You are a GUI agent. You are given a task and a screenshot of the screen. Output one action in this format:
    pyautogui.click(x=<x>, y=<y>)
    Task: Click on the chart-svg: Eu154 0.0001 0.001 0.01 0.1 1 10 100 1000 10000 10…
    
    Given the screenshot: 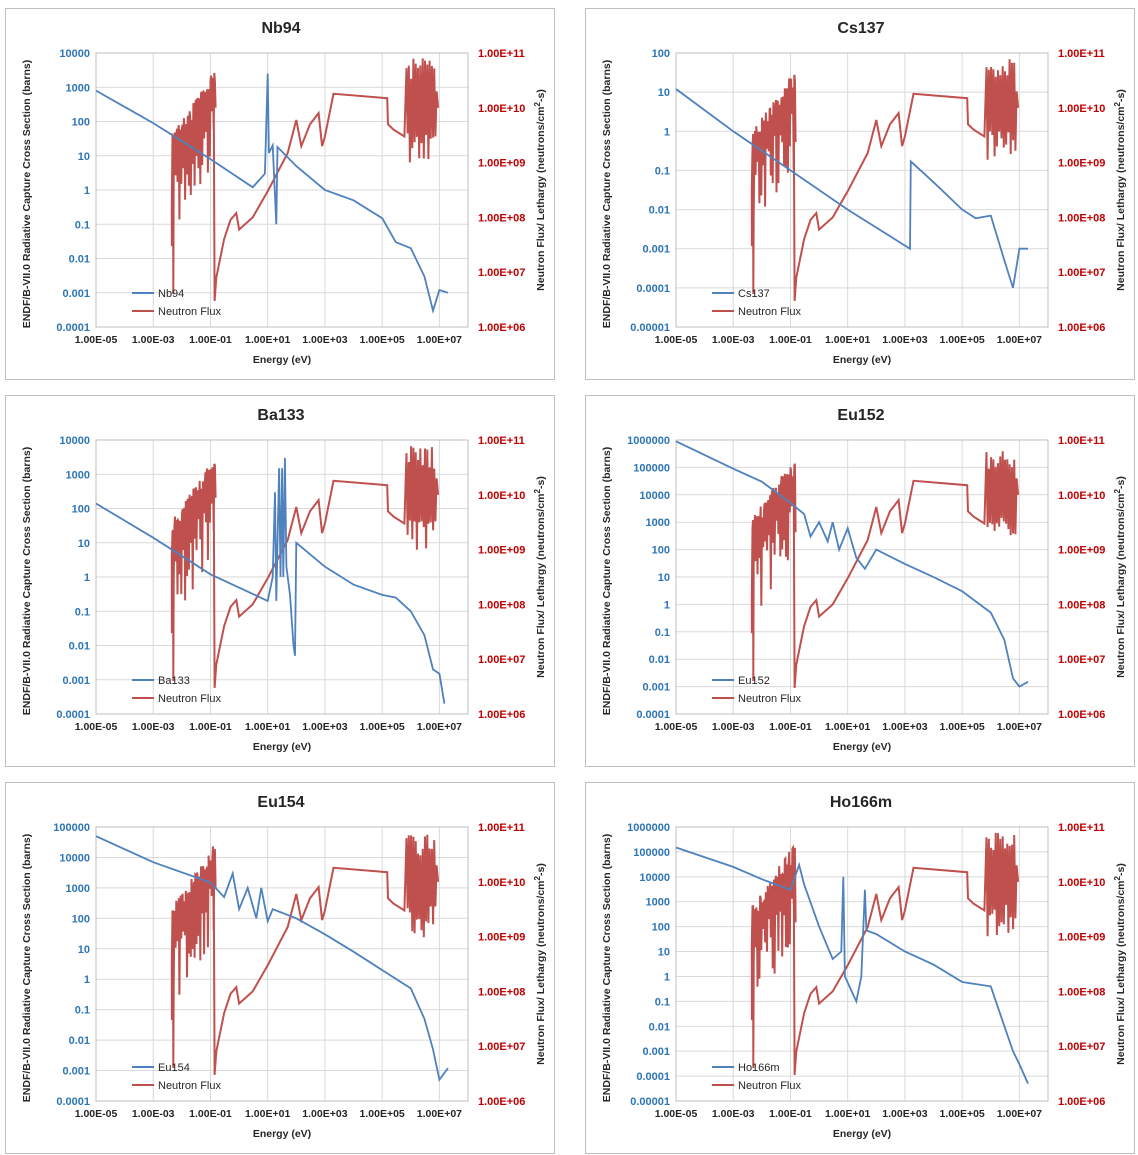 What is the action you would take?
    pyautogui.click(x=284, y=967)
    